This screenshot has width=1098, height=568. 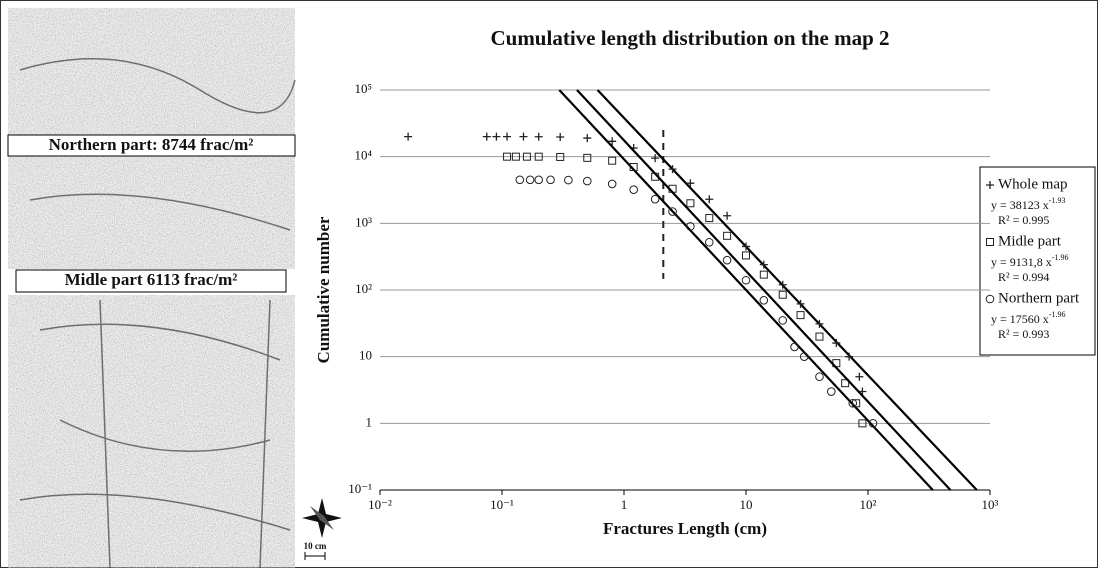 I want to click on y-tick-label: 10², so click(x=363, y=288).